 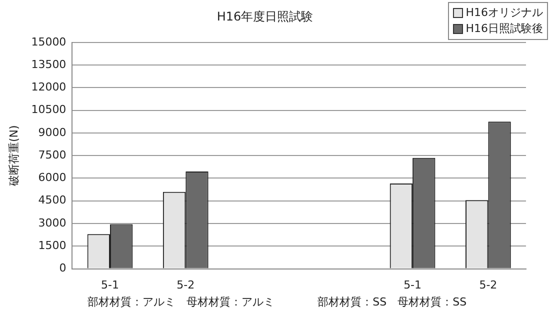 I want to click on y-tick-label: 6000, so click(x=52, y=177).